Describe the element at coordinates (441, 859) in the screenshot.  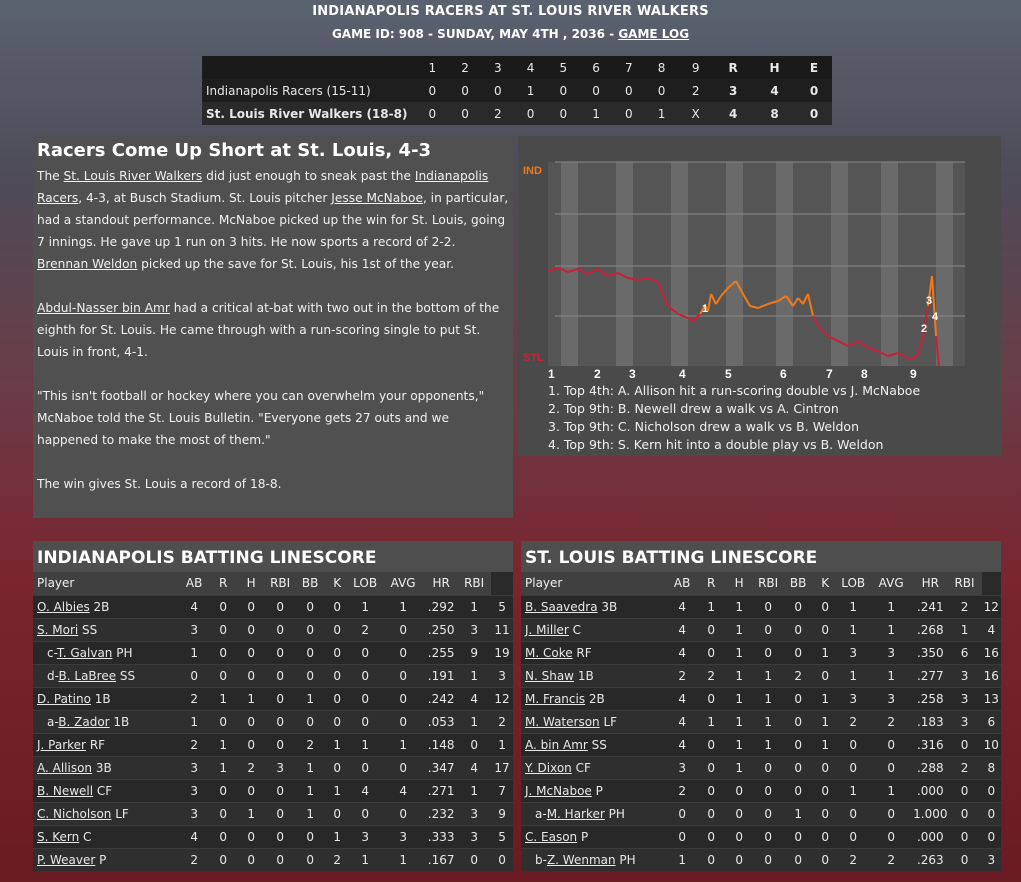
I see `stat-cell: .167` at that location.